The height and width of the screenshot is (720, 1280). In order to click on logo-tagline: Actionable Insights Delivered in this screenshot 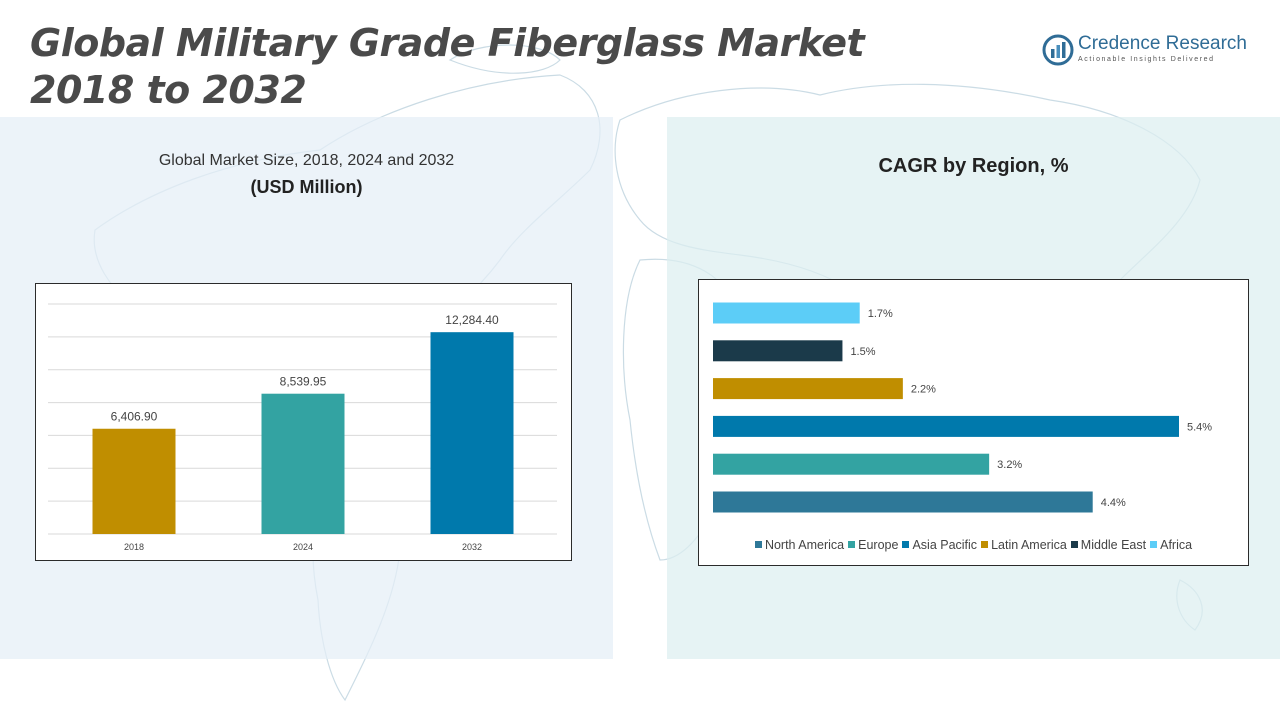, I will do `click(1146, 59)`.